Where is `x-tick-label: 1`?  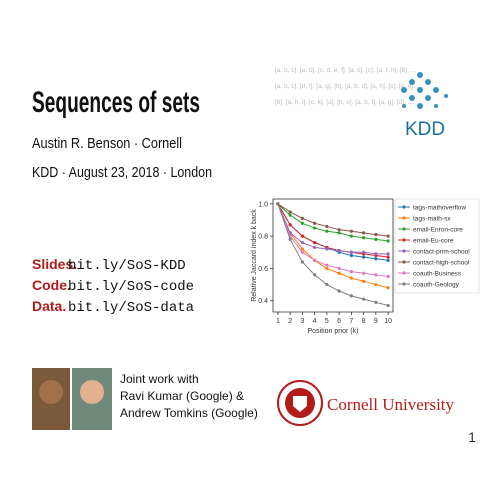 x-tick-label: 1 is located at coordinates (278, 321).